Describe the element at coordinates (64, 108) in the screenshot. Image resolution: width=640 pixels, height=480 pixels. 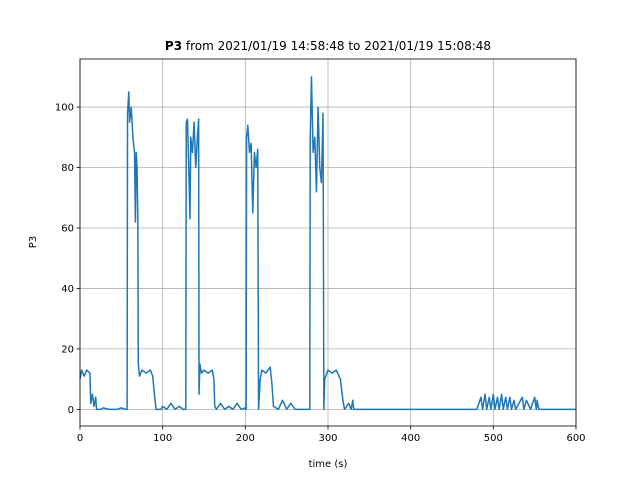
I see `y-tick-label: 100` at that location.